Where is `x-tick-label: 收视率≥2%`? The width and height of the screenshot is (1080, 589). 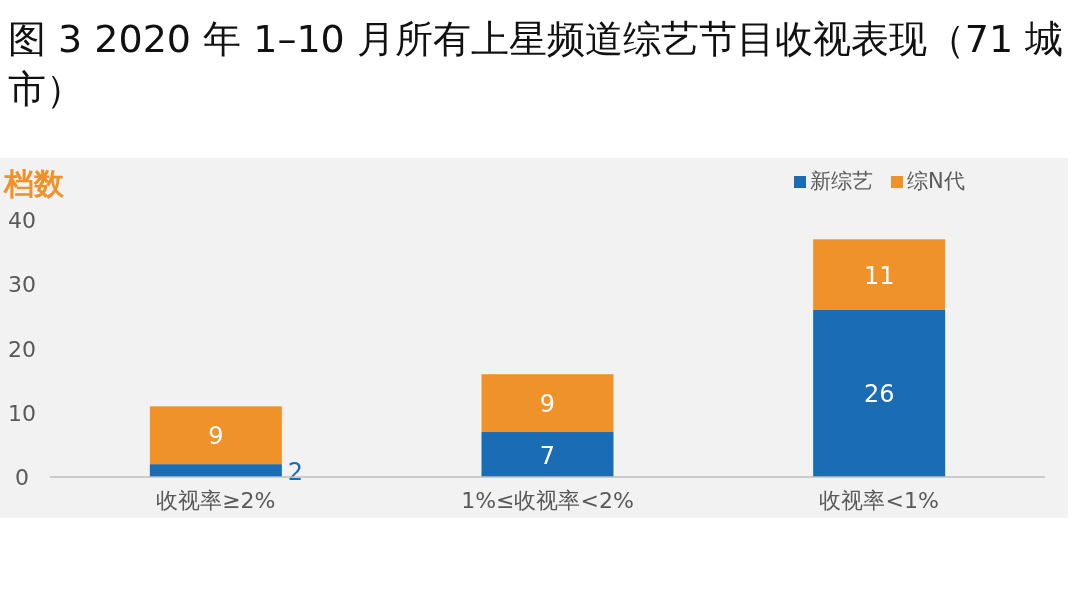 x-tick-label: 收视率≥2% is located at coordinates (216, 500).